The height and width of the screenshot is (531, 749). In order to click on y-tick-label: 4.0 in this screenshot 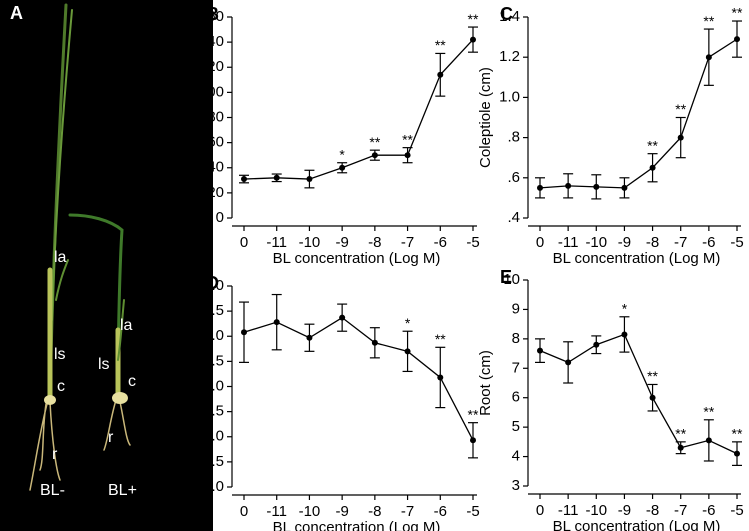, I will do `click(213, 385)`.